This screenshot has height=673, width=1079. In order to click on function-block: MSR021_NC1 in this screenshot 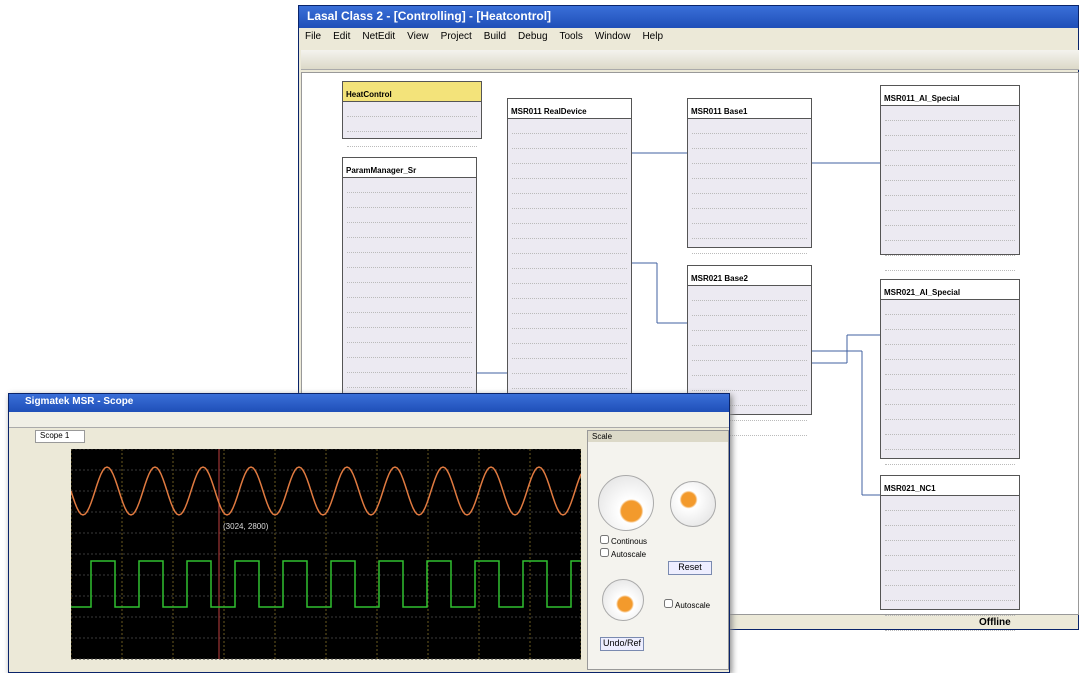, I will do `click(950, 553)`.